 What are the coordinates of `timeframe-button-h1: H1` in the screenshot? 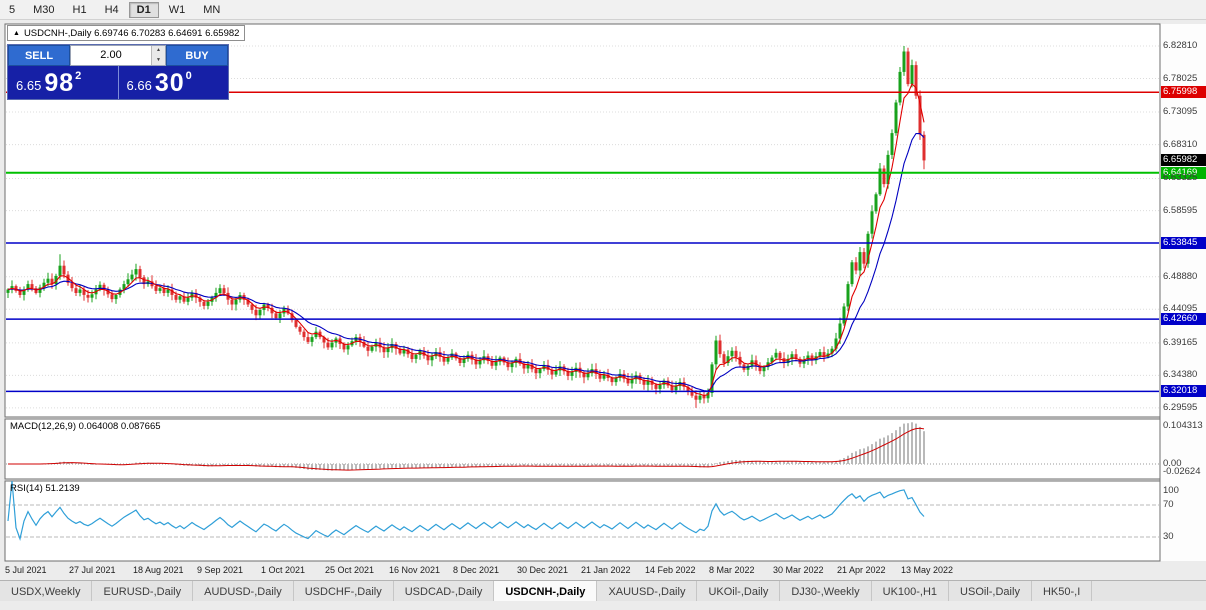 It's located at (80, 10).